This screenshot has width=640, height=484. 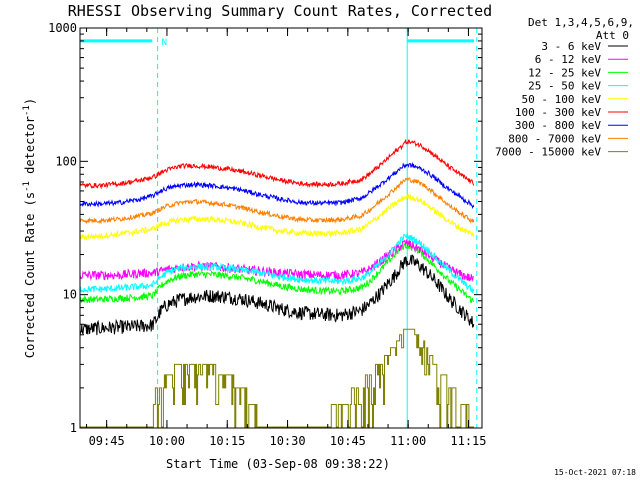 I want to click on x-tick-label: 09:45, so click(x=107, y=441).